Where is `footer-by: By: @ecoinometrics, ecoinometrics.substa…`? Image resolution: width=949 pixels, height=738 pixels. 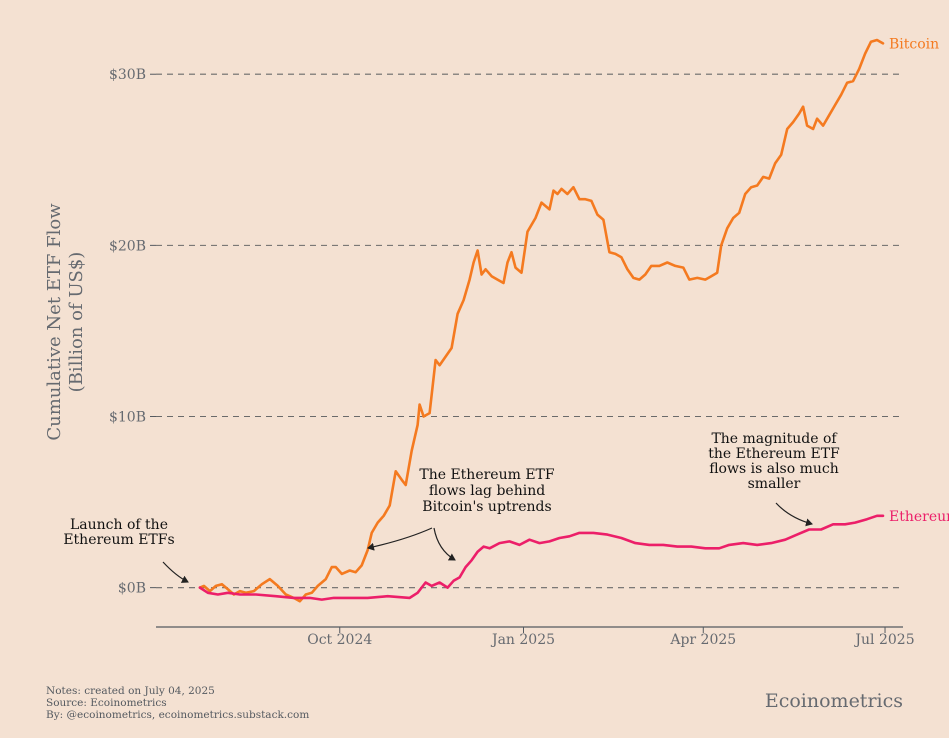 footer-by: By: @ecoinometrics, ecoinometrics.substa… is located at coordinates (178, 715).